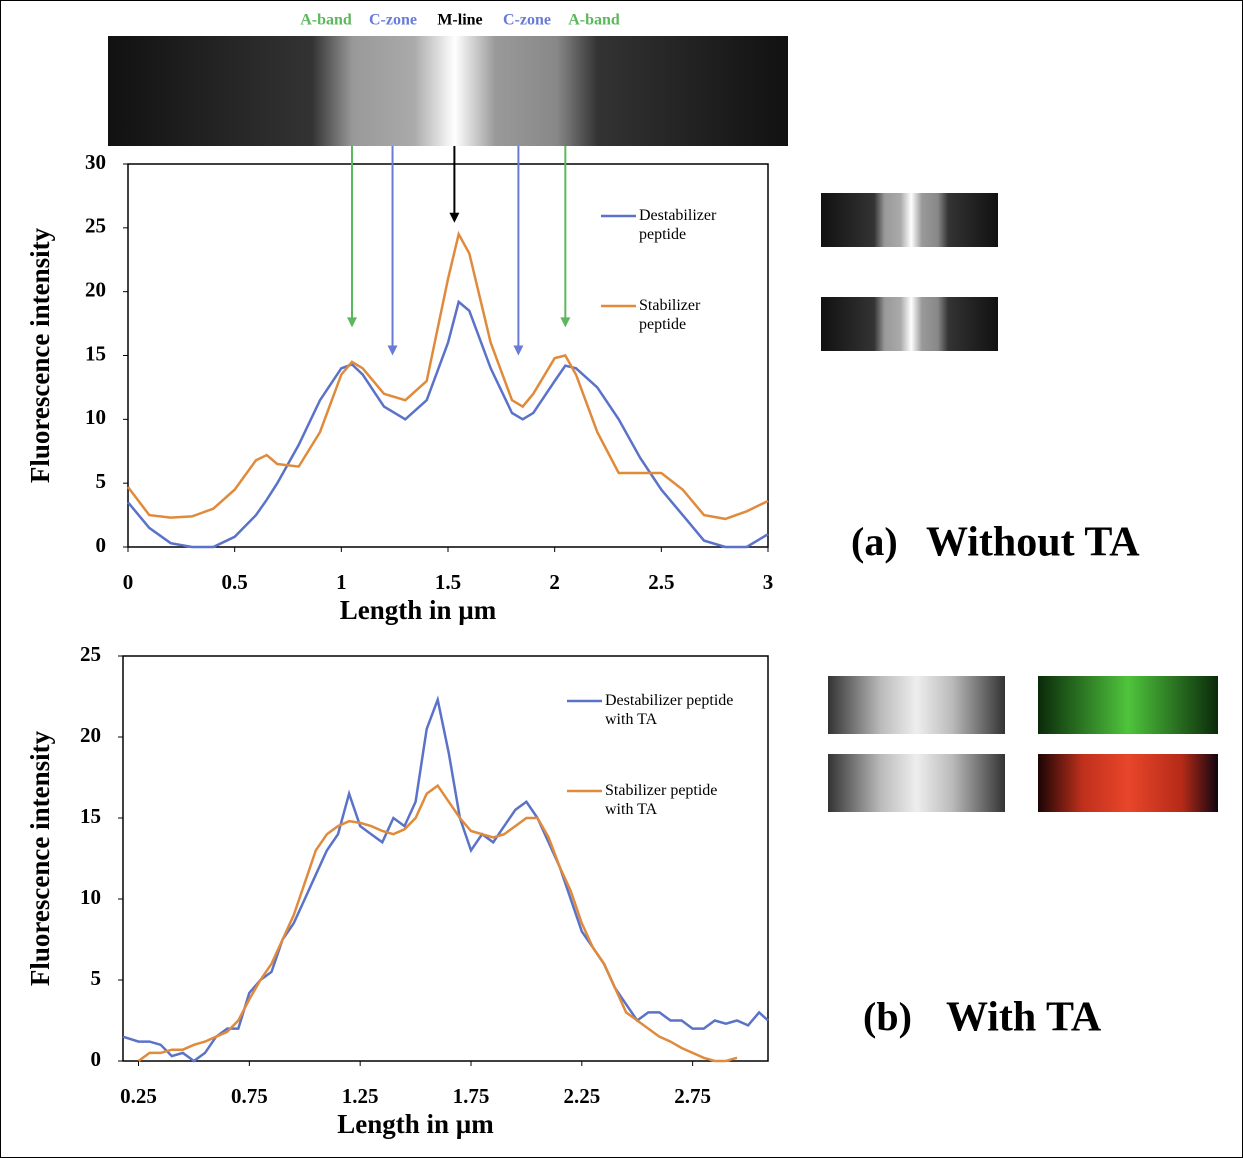 Image resolution: width=1243 pixels, height=1158 pixels. Describe the element at coordinates (887, 1016) in the screenshot. I see `panel-label: (b)` at that location.